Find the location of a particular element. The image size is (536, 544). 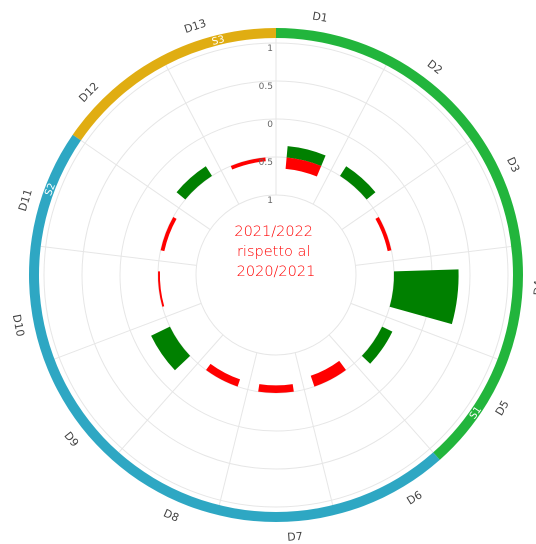

center-title-line-3: 2020/2021 is located at coordinates (276, 272).